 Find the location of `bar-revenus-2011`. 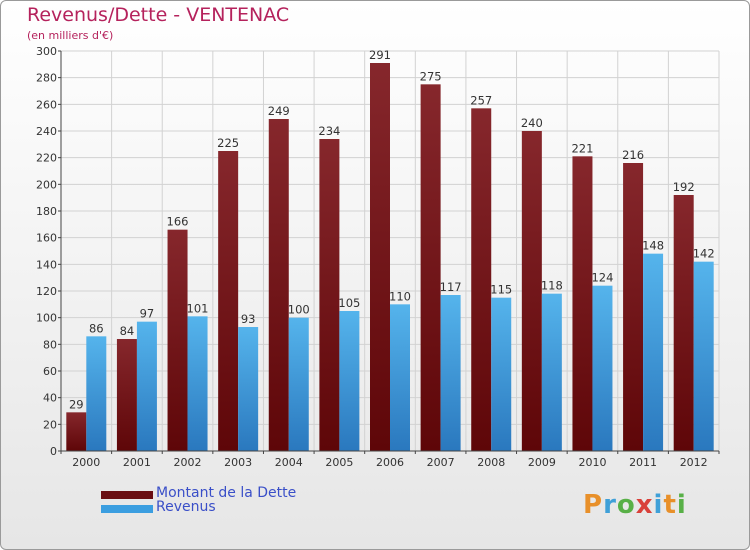

bar-revenus-2011 is located at coordinates (653, 352).